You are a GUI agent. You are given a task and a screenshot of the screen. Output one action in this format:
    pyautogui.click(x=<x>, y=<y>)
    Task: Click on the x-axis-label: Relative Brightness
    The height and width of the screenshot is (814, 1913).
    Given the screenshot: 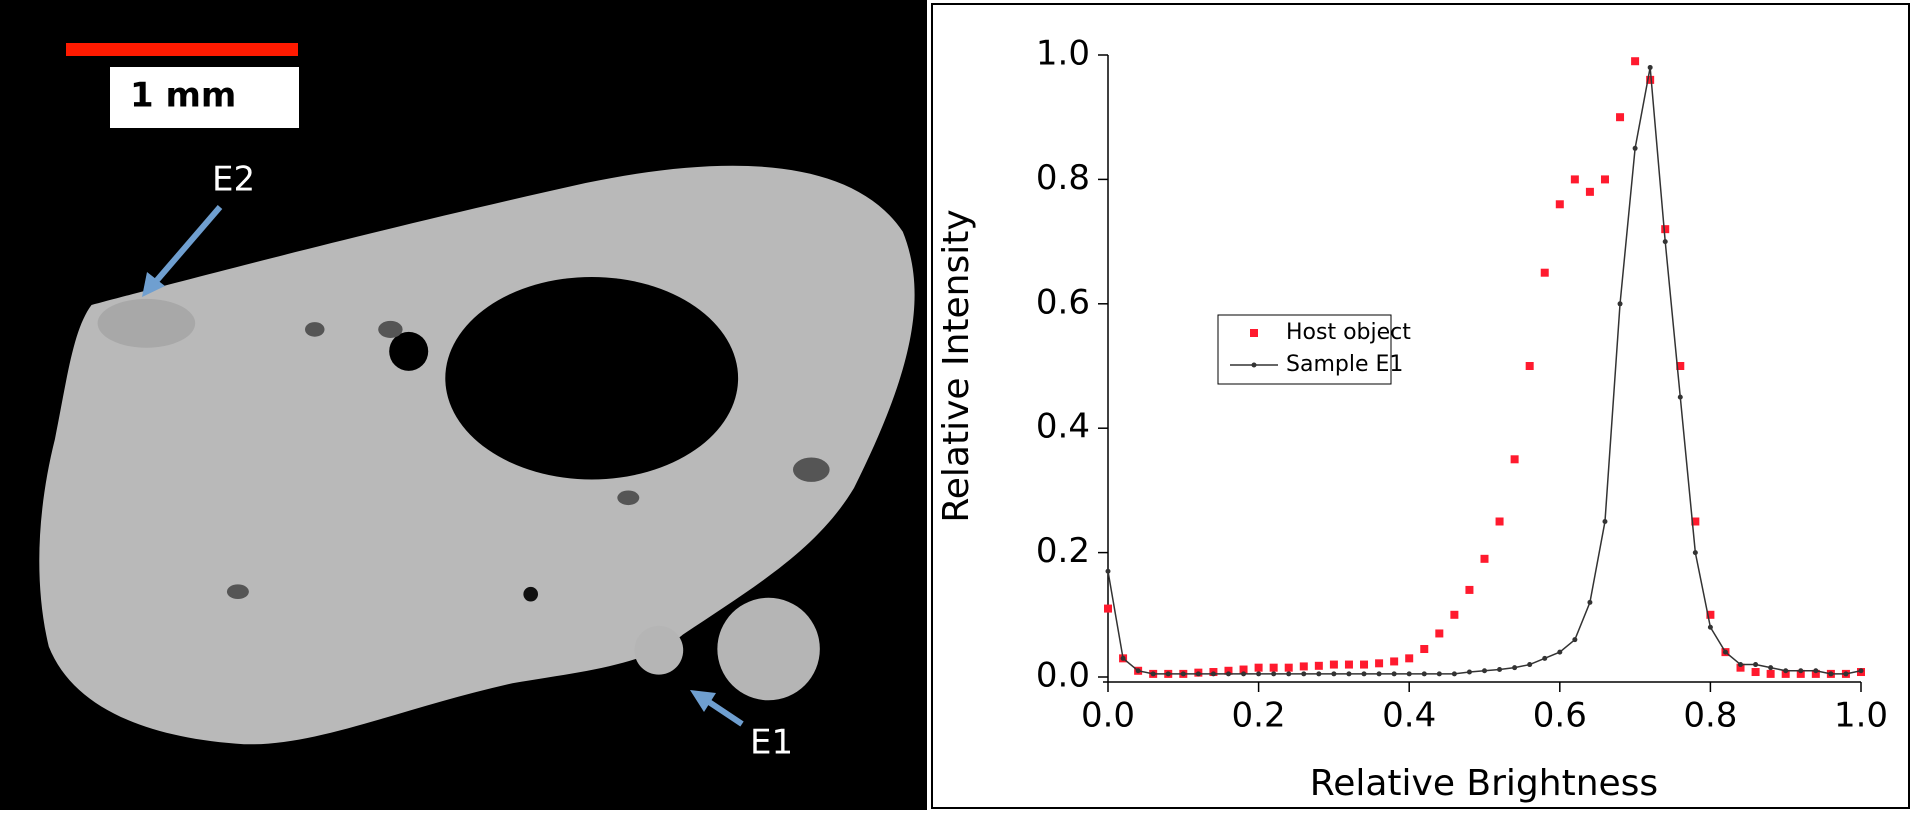 What is the action you would take?
    pyautogui.click(x=1484, y=783)
    